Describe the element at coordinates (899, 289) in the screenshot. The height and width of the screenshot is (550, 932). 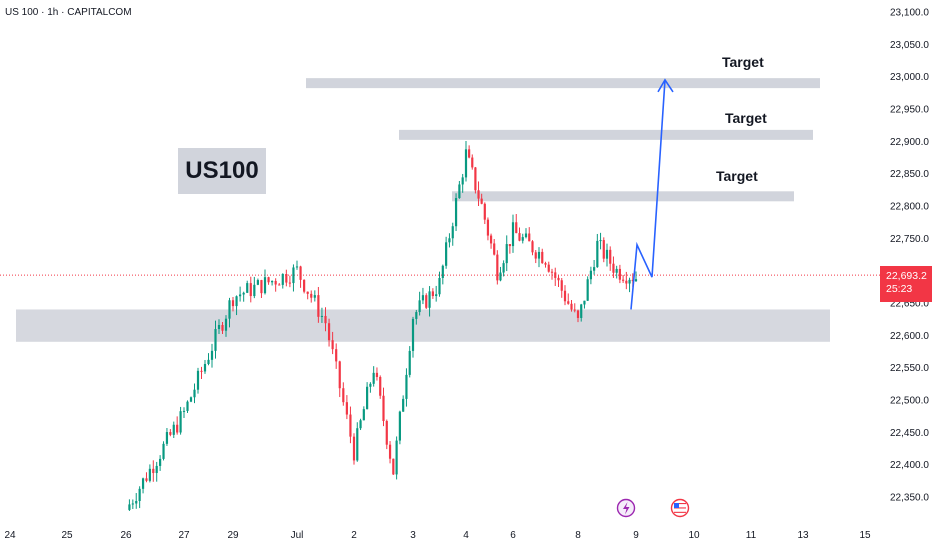
I see `bar-countdown: 25:23` at that location.